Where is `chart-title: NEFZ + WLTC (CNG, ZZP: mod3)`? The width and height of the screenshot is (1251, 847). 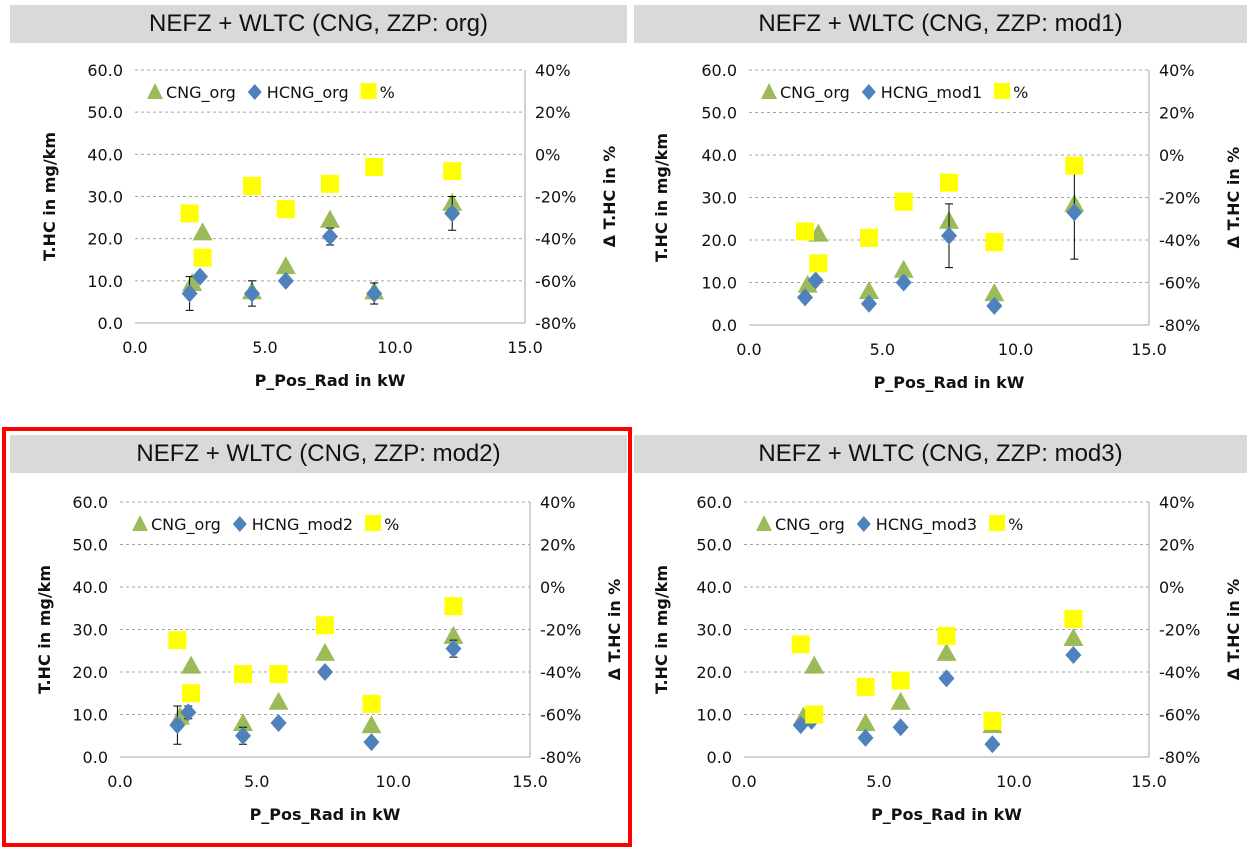 chart-title: NEFZ + WLTC (CNG, ZZP: mod3) is located at coordinates (940, 454).